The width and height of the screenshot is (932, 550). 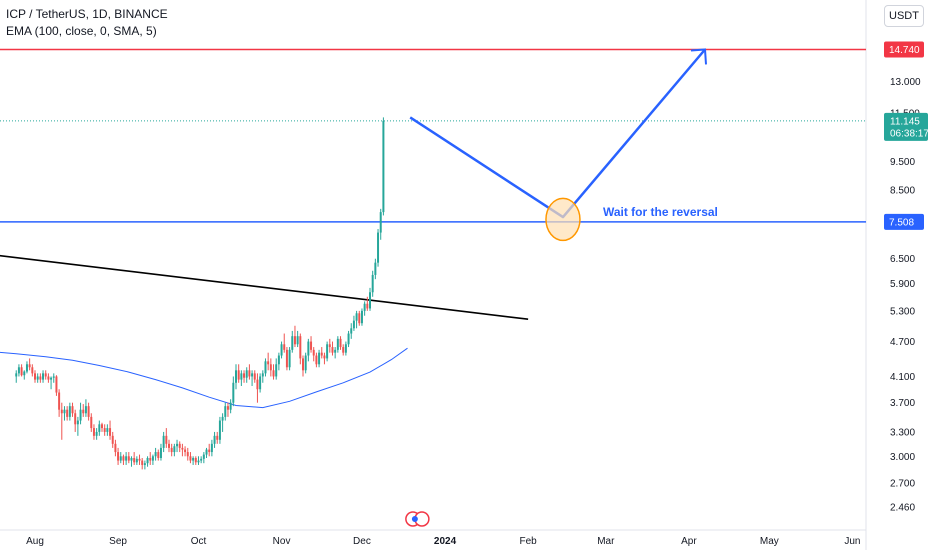 What do you see at coordinates (557, 133) in the screenshot?
I see `projection-arrow` at bounding box center [557, 133].